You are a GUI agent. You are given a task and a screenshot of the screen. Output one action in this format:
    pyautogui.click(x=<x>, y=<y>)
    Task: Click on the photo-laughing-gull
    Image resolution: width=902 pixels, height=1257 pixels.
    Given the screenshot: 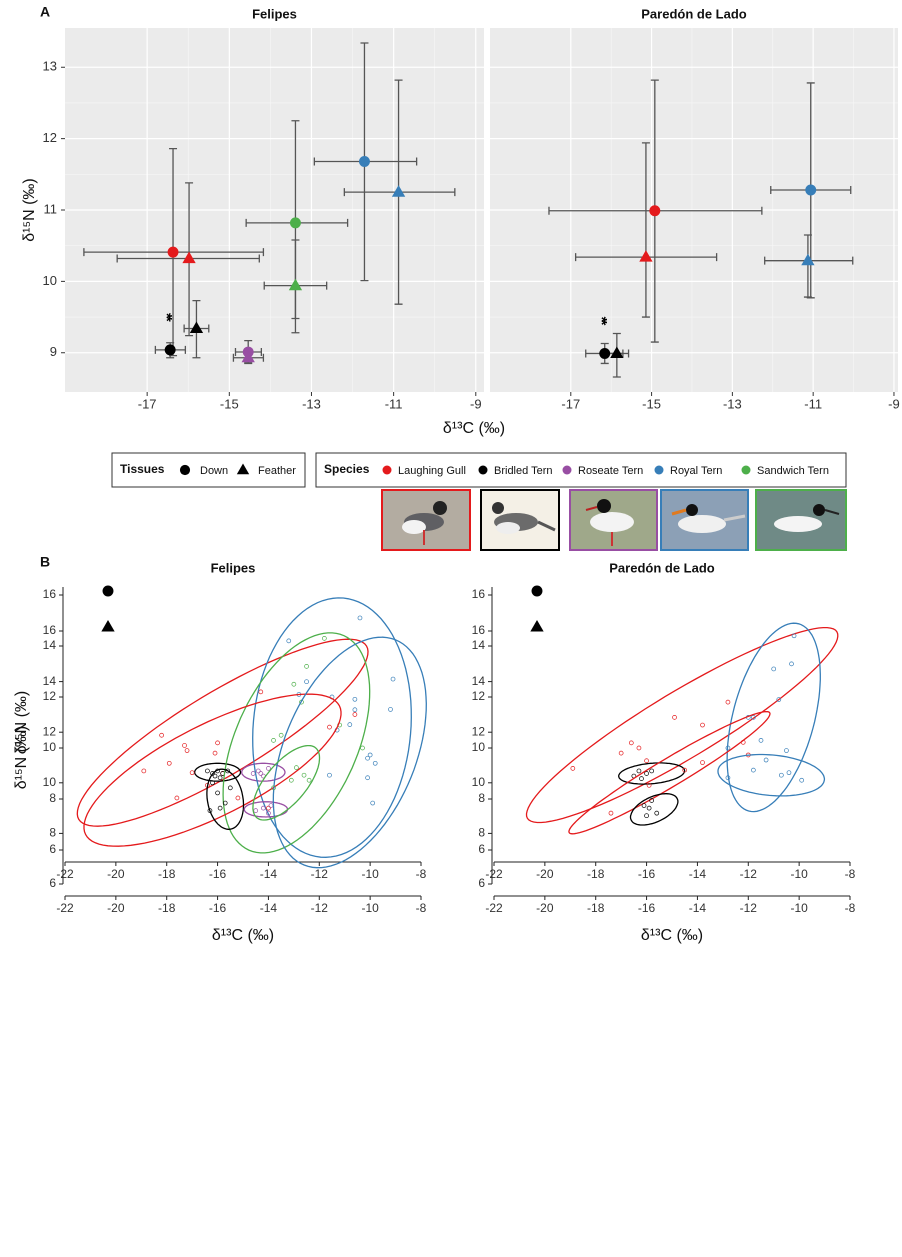 What is the action you would take?
    pyautogui.click(x=426, y=520)
    